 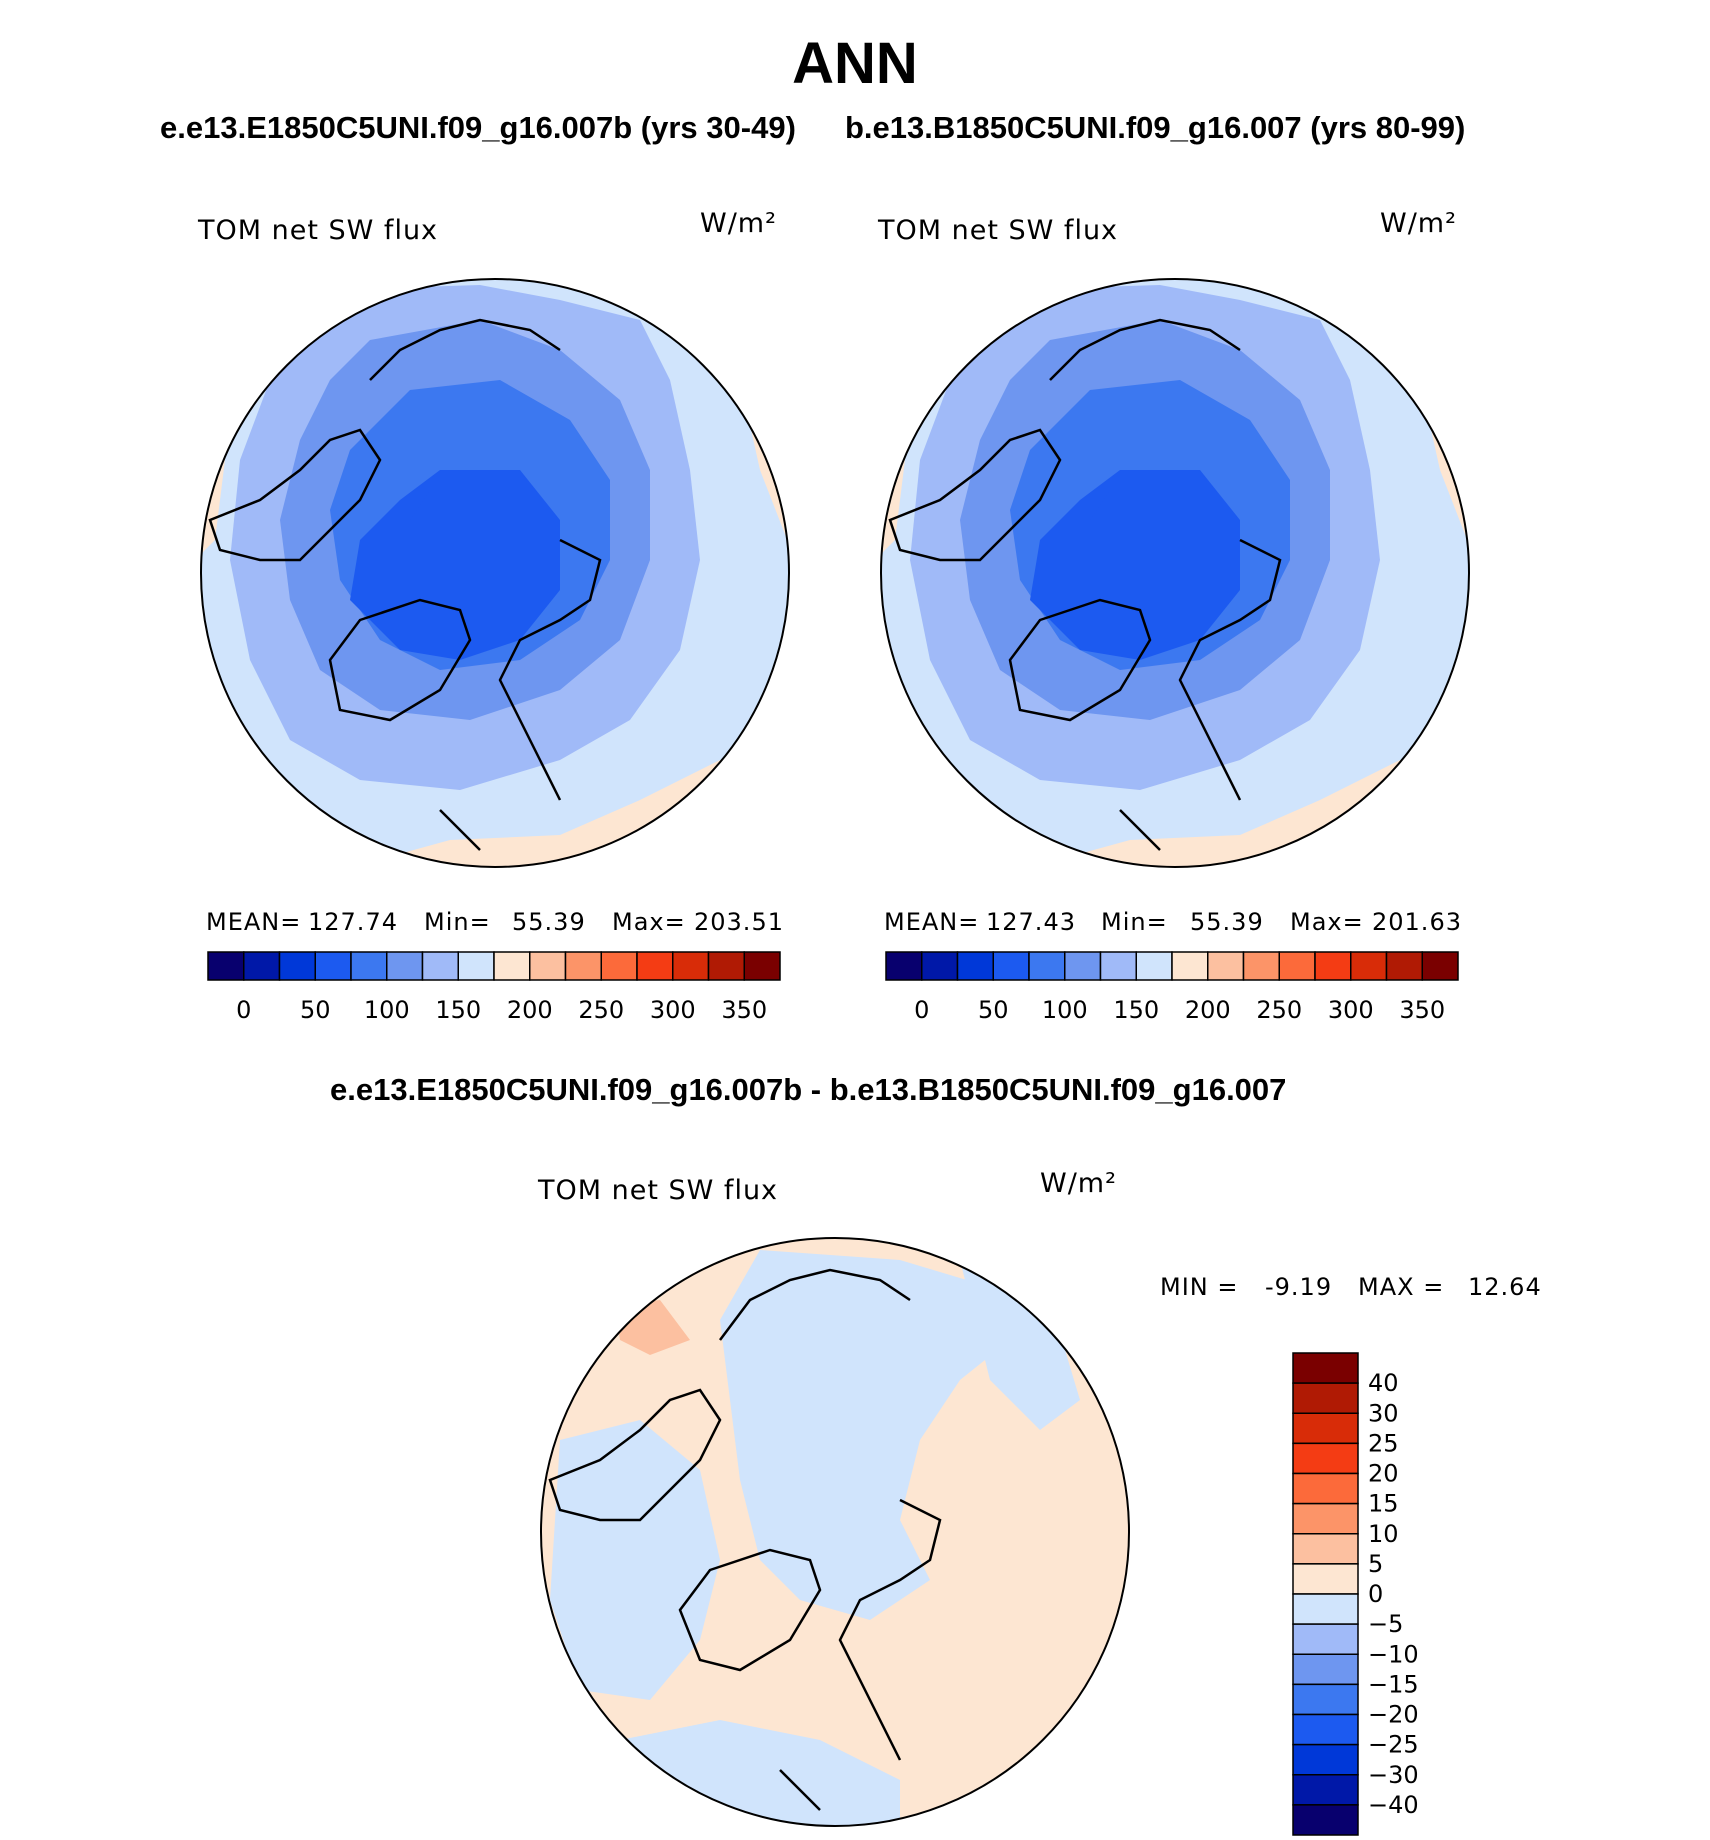 What do you see at coordinates (315, 1010) in the screenshot?
I see `left-colorbar-tick-label: 50` at bounding box center [315, 1010].